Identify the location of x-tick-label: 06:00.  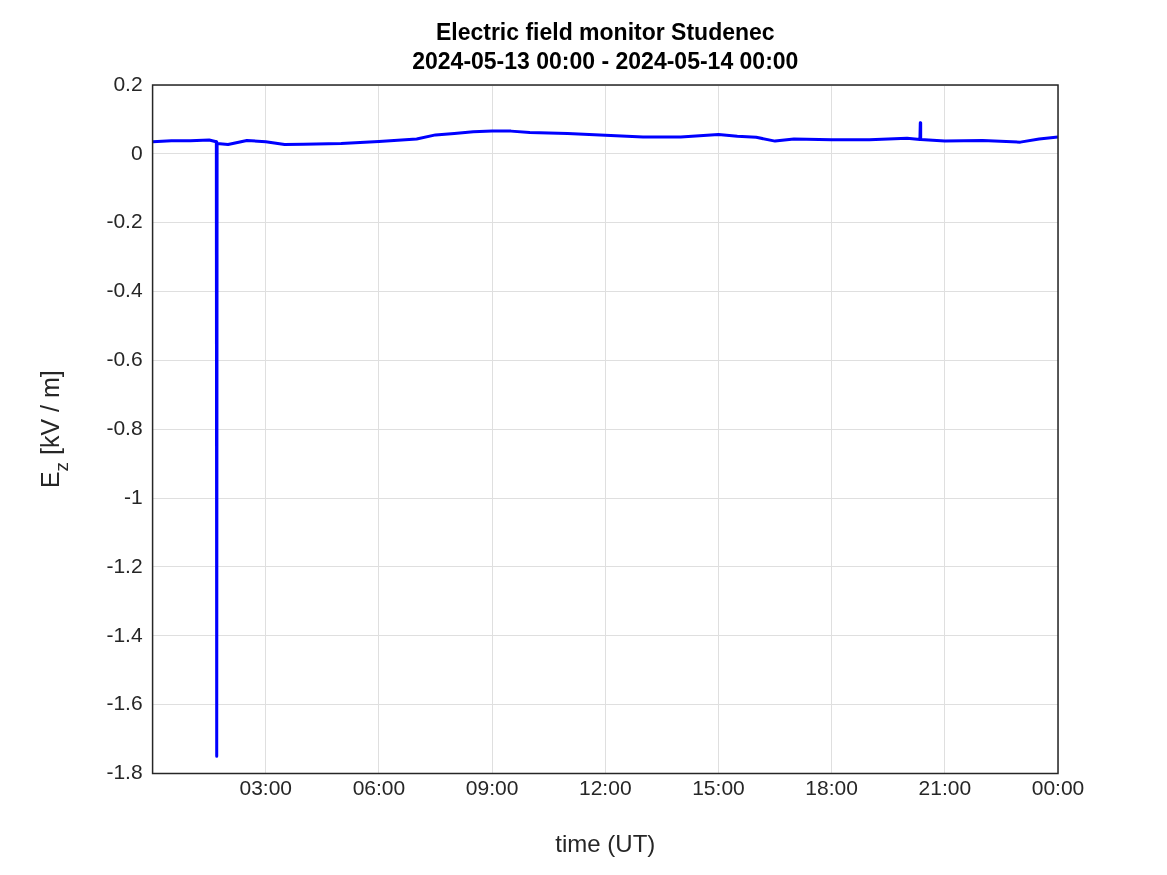
(379, 787).